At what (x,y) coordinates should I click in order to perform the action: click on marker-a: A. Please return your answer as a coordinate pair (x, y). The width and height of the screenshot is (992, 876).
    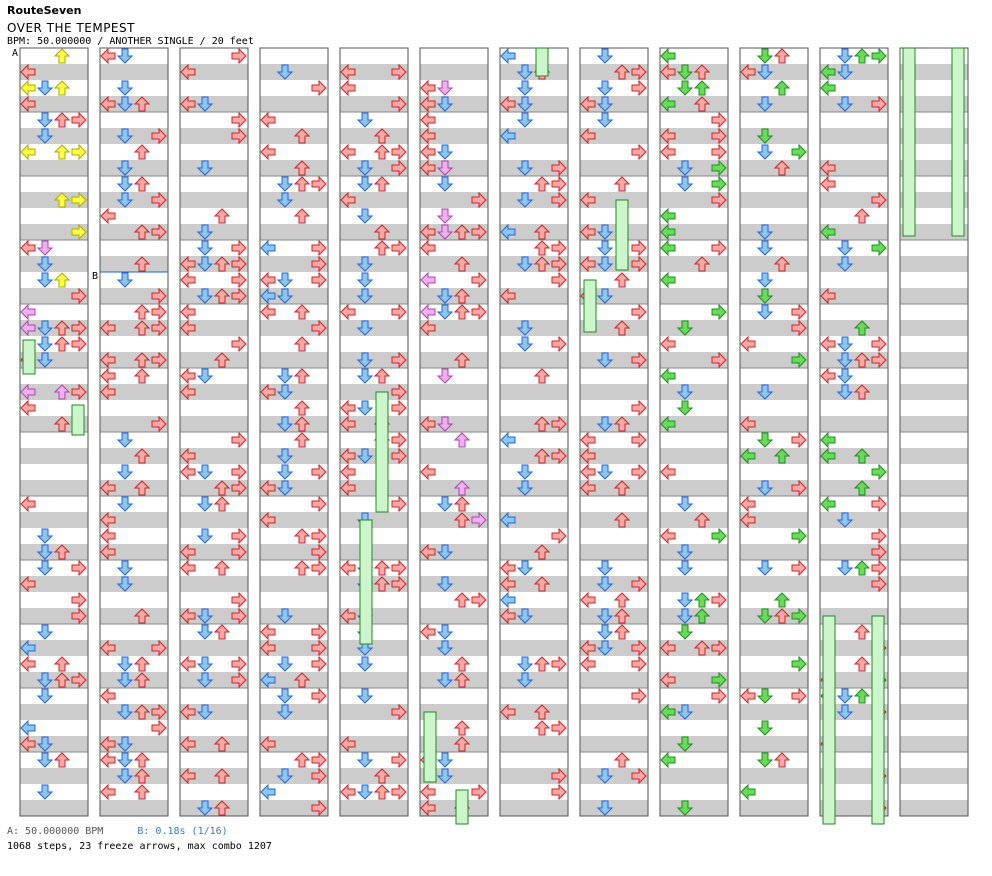
    Looking at the image, I should click on (15, 53).